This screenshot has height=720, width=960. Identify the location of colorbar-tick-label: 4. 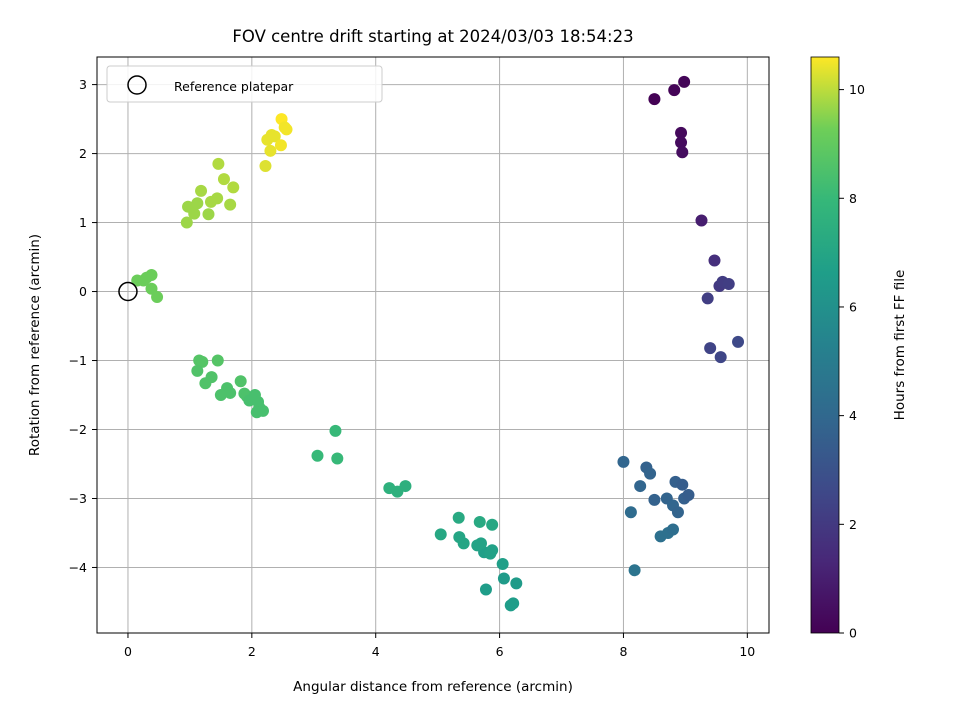
(853, 415).